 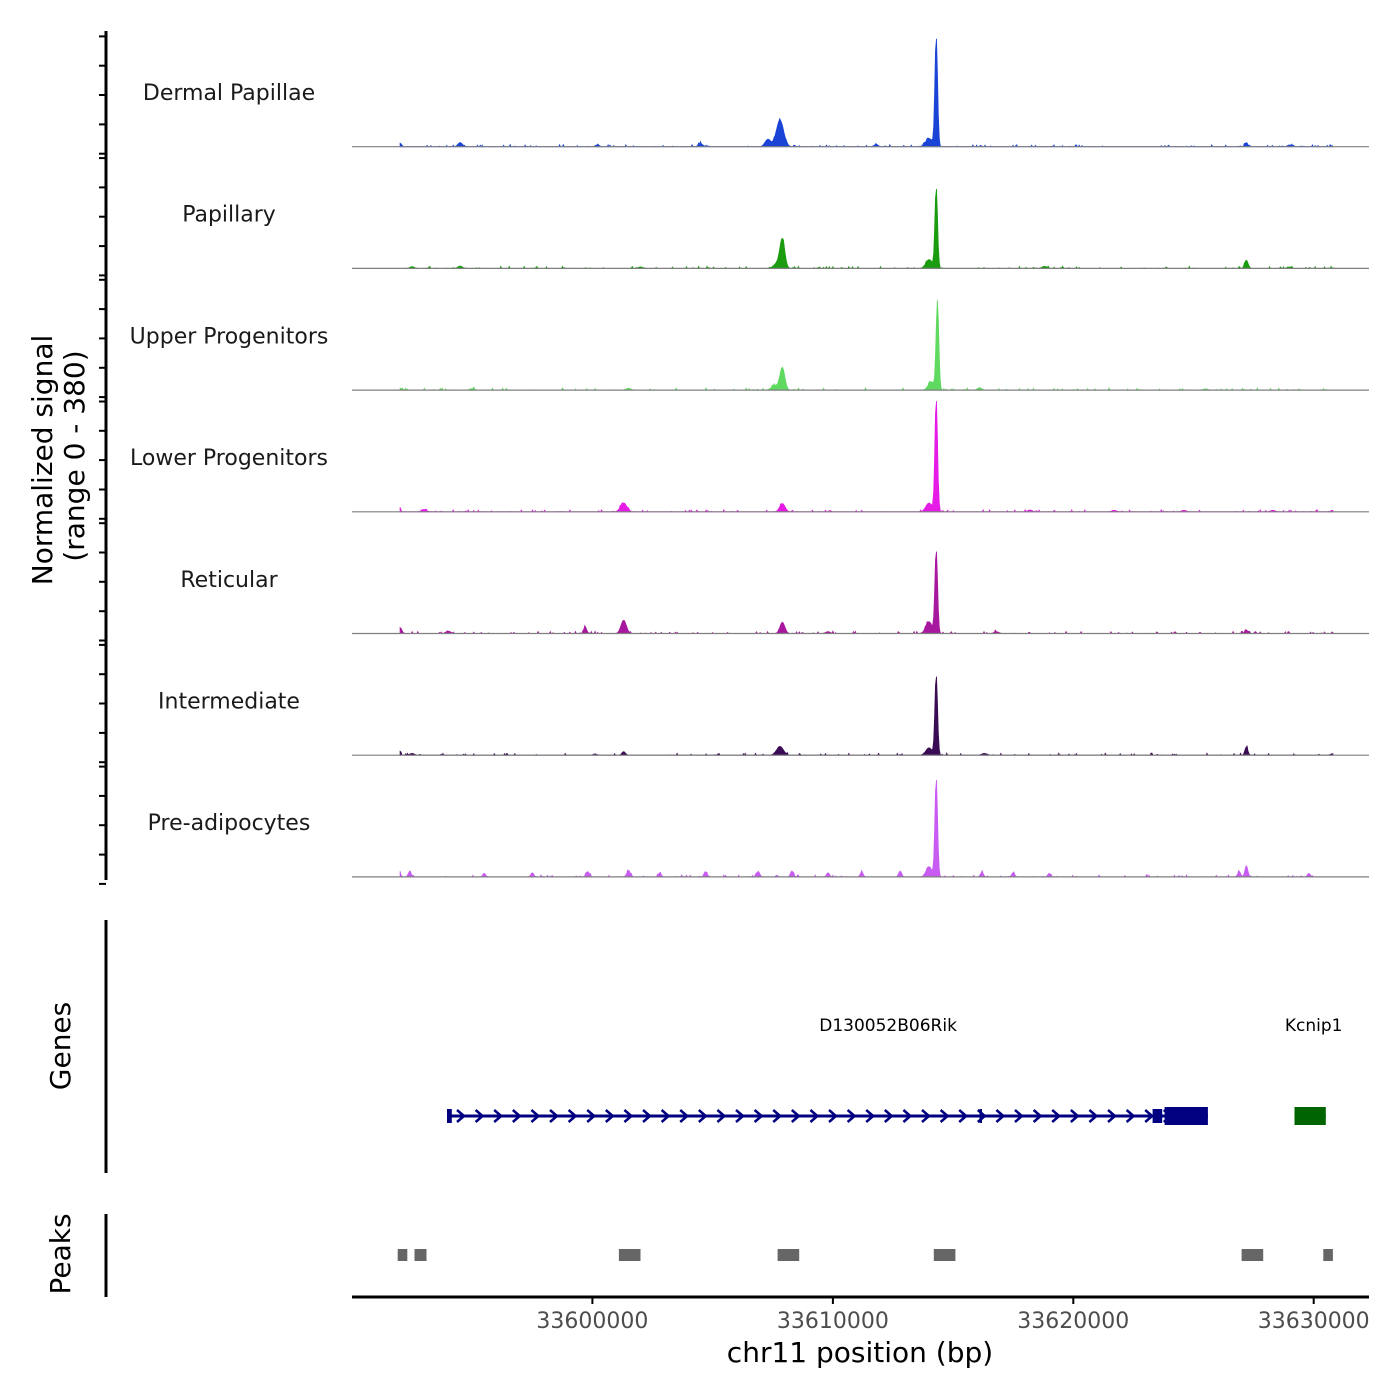 I want to click on x-tick-label: 33610000, so click(x=833, y=1321).